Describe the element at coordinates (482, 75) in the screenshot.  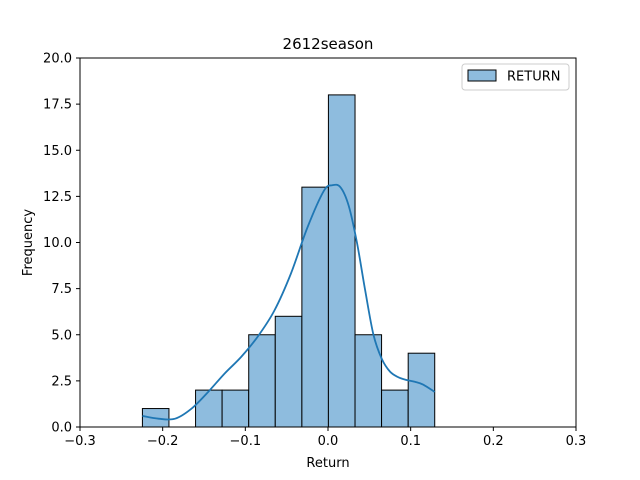
I see `legend-swatch` at that location.